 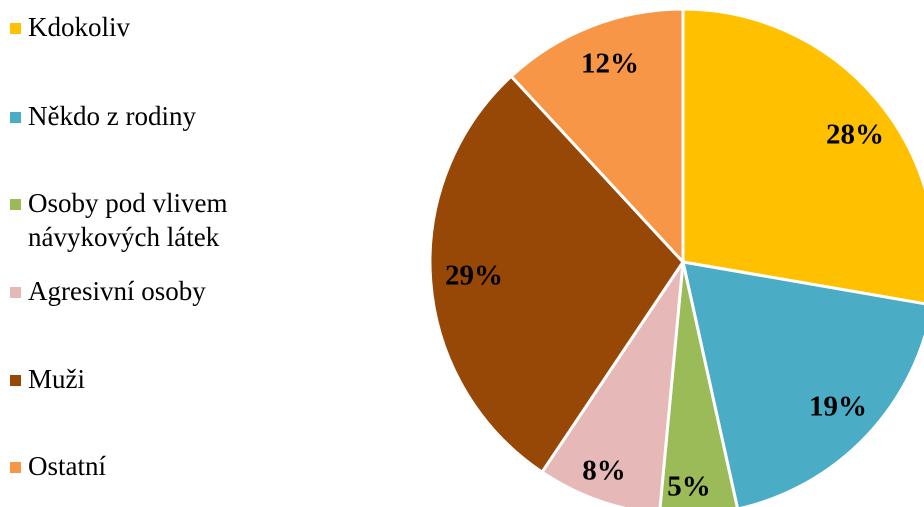 I want to click on legend-item-osoby-pod-vlivem: Osoby pod vlivem návykových látek, so click(x=154, y=220).